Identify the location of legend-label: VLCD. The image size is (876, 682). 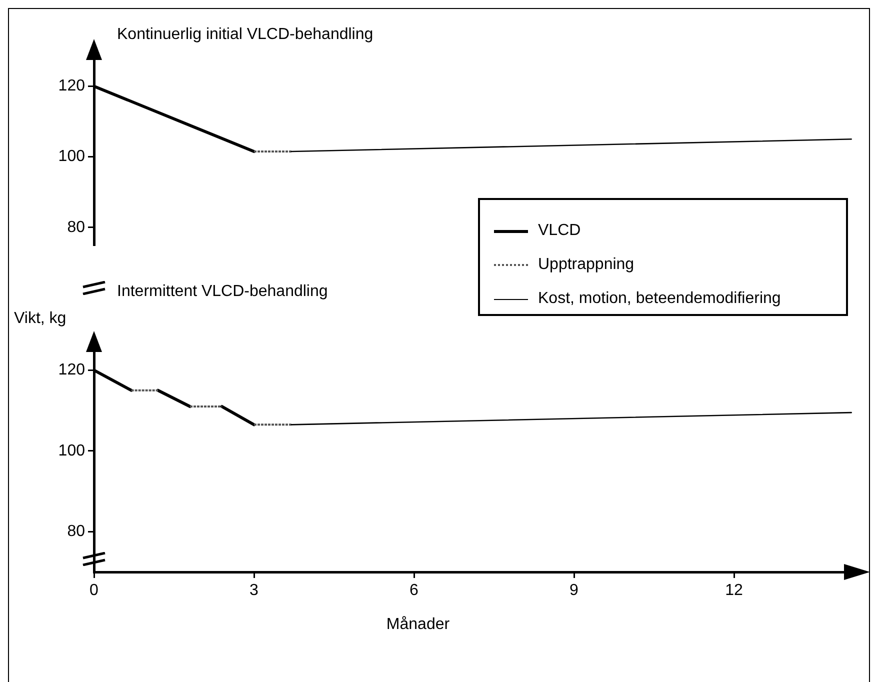
(559, 231).